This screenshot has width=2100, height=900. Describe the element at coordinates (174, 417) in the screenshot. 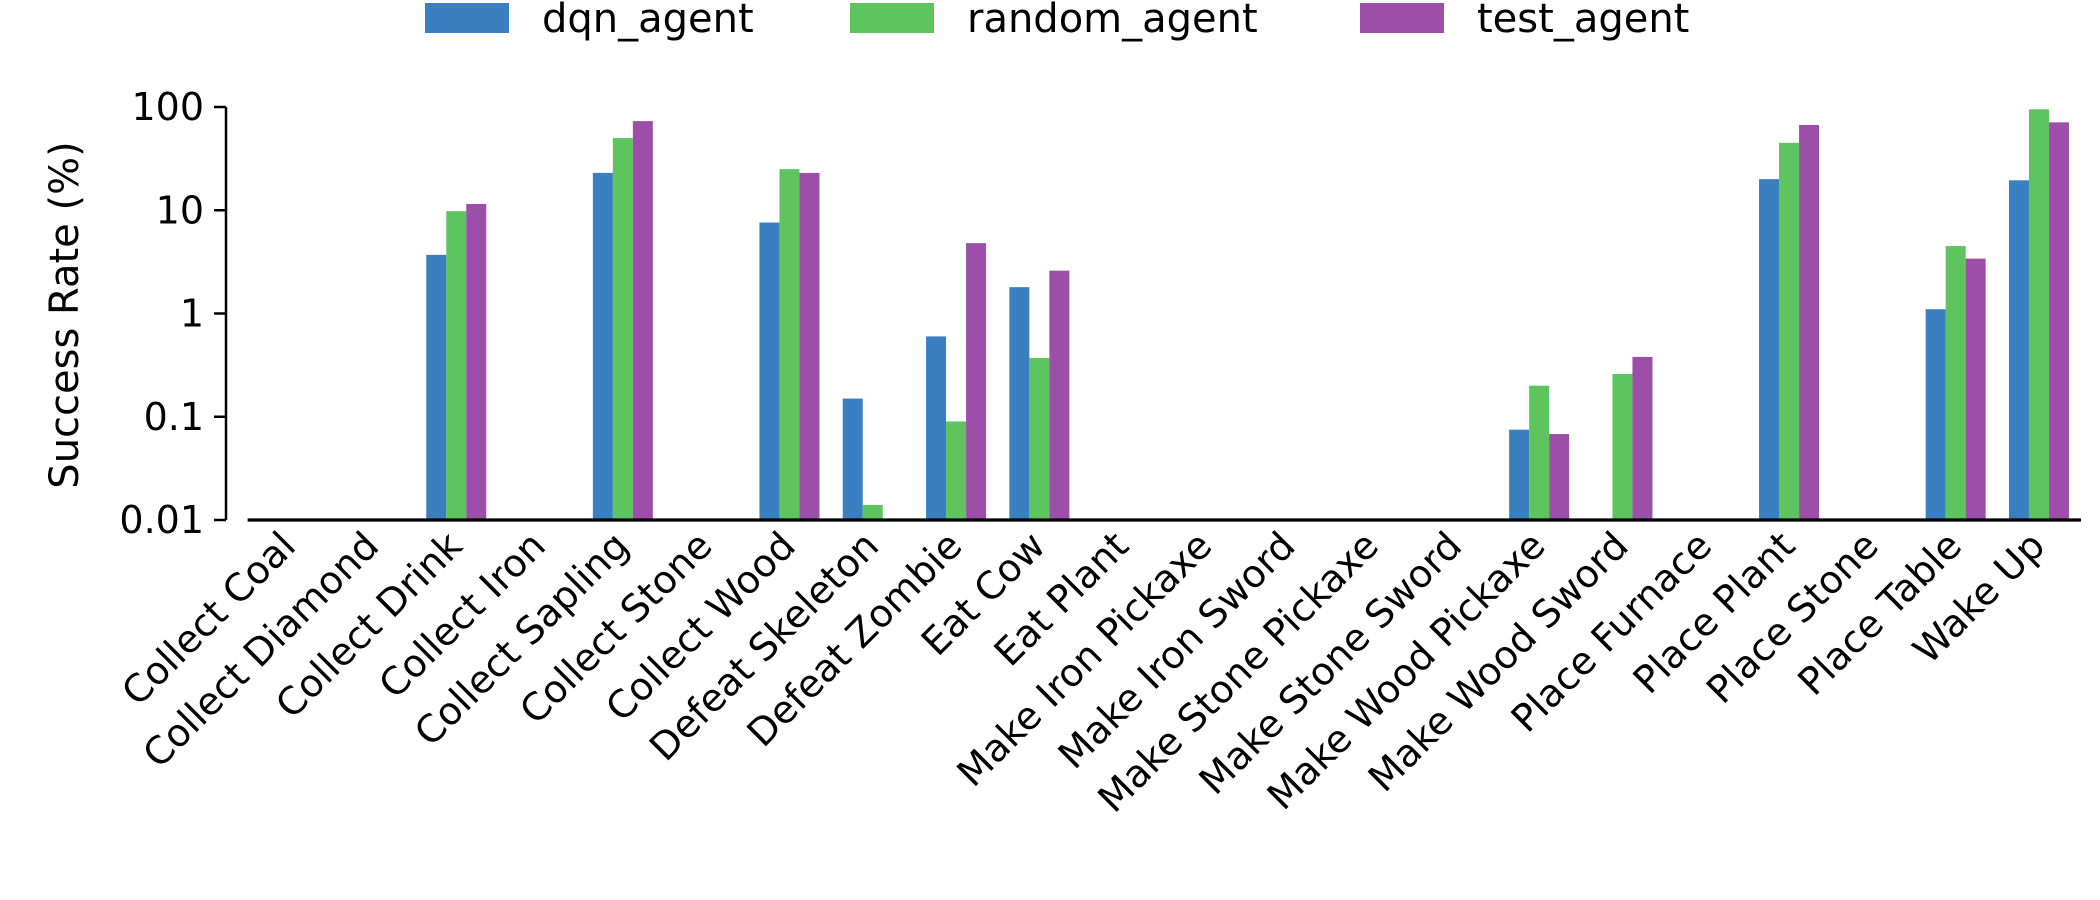

I see `y-tick-label: 0.1` at that location.